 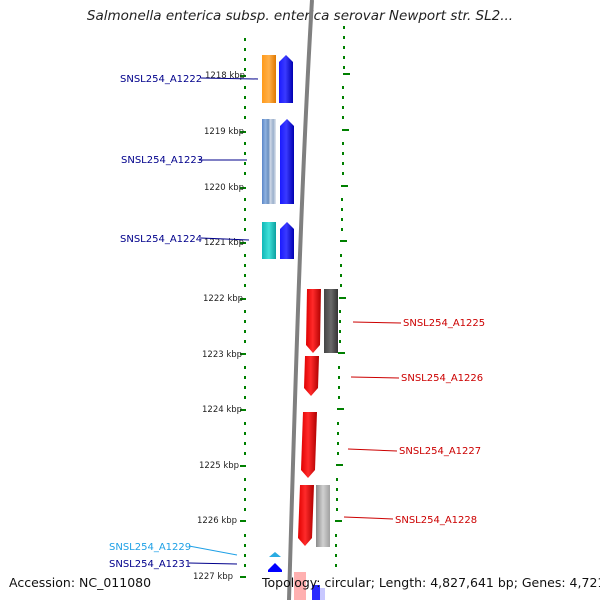 I want to click on tick-label: 1224 kbp, so click(x=222, y=410).